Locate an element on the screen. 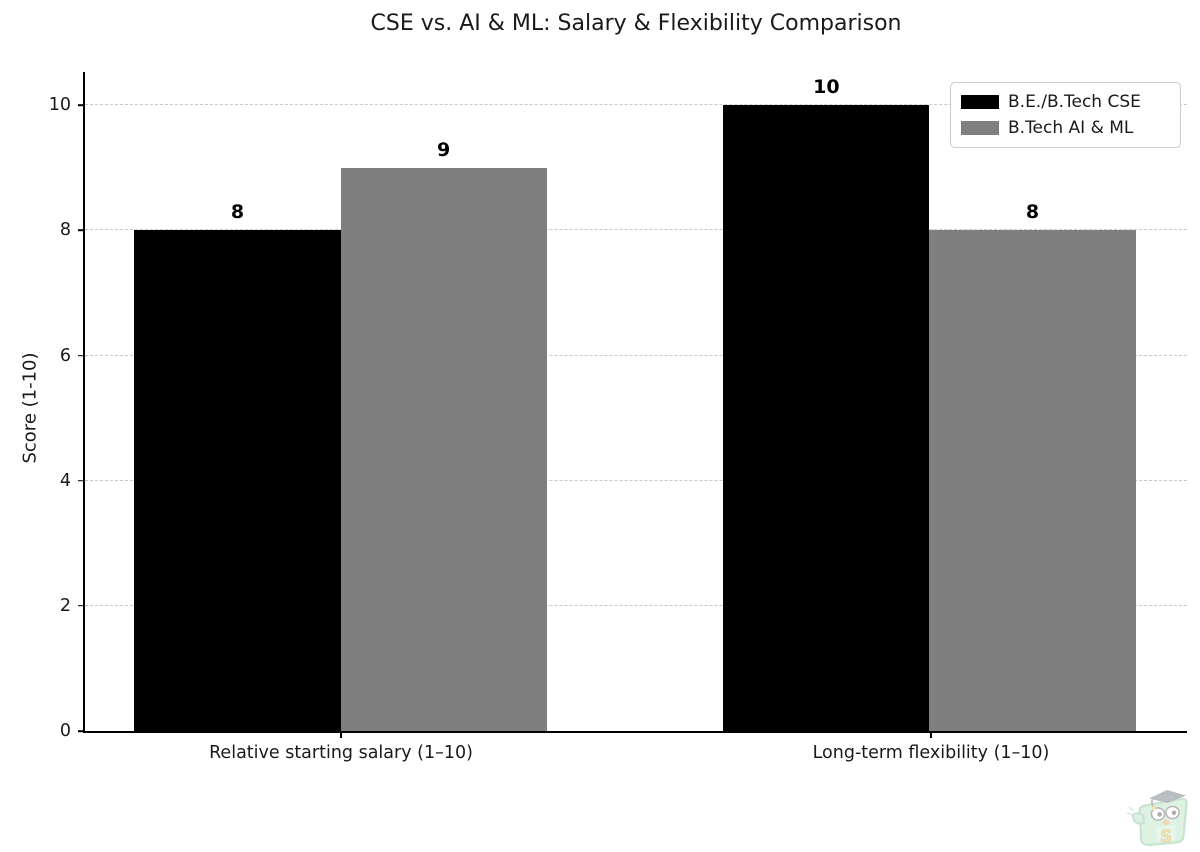  legend-label-cse: B.E./B.Tech CSE is located at coordinates (1074, 102).